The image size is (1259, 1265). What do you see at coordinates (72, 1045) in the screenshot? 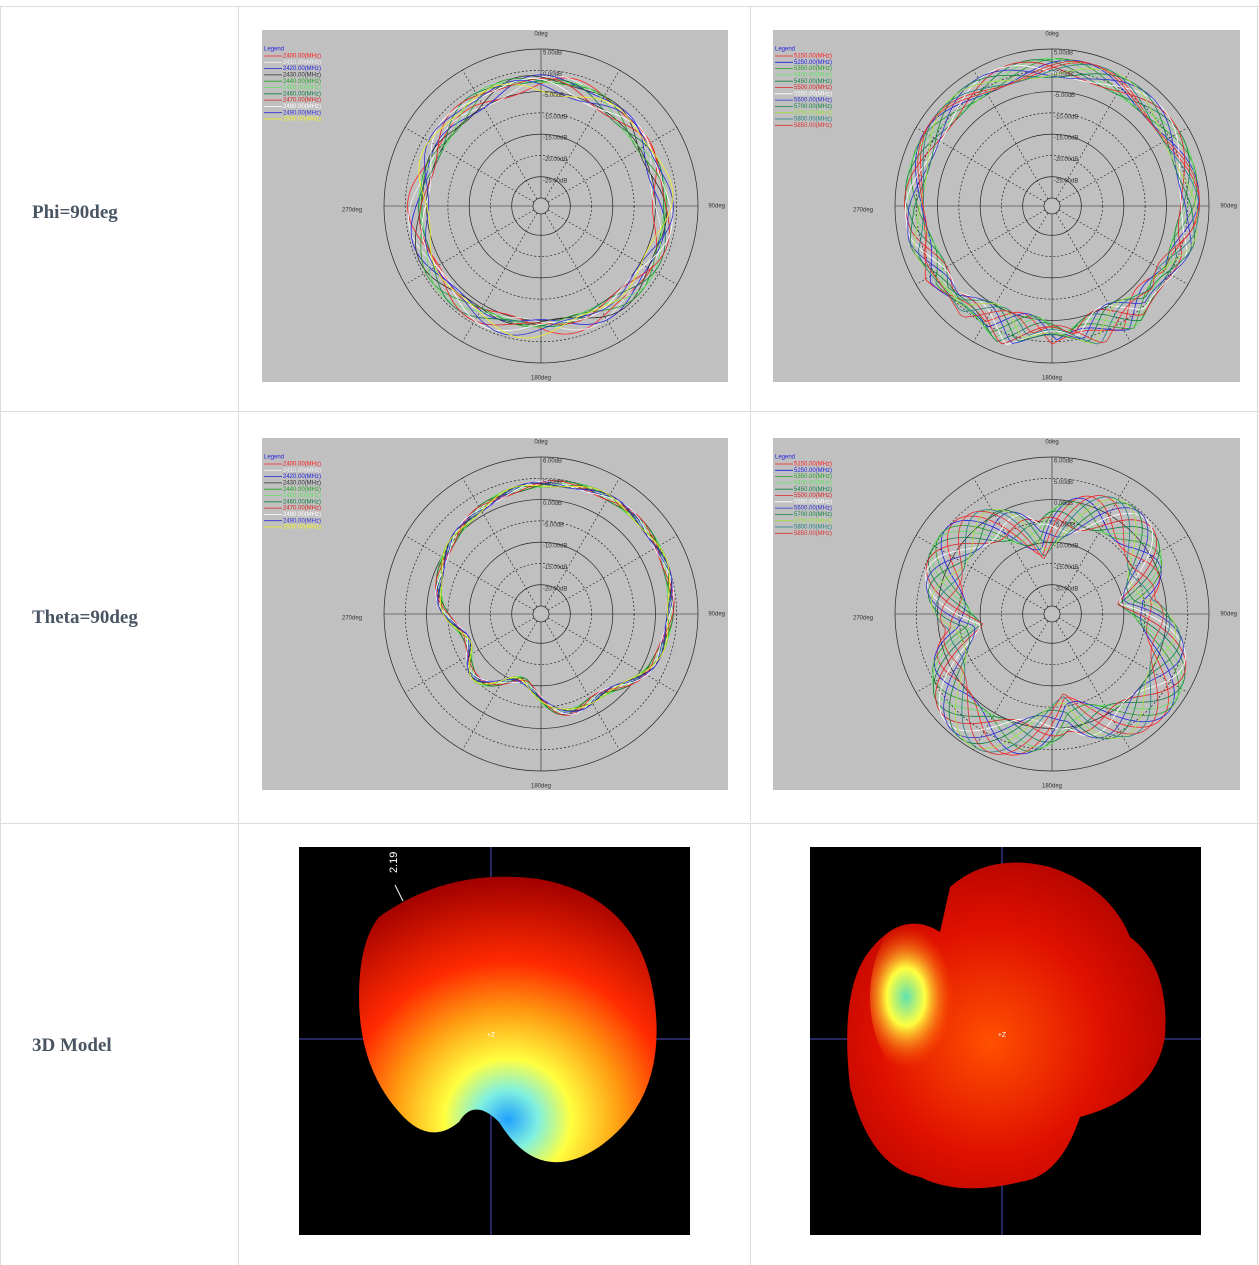
I see `row-label: 3D Model` at bounding box center [72, 1045].